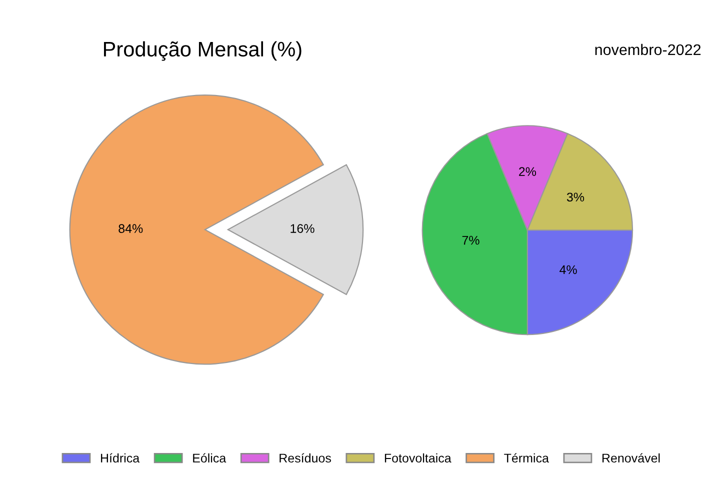 The height and width of the screenshot is (486, 723). I want to click on data-label: 3%, so click(575, 197).